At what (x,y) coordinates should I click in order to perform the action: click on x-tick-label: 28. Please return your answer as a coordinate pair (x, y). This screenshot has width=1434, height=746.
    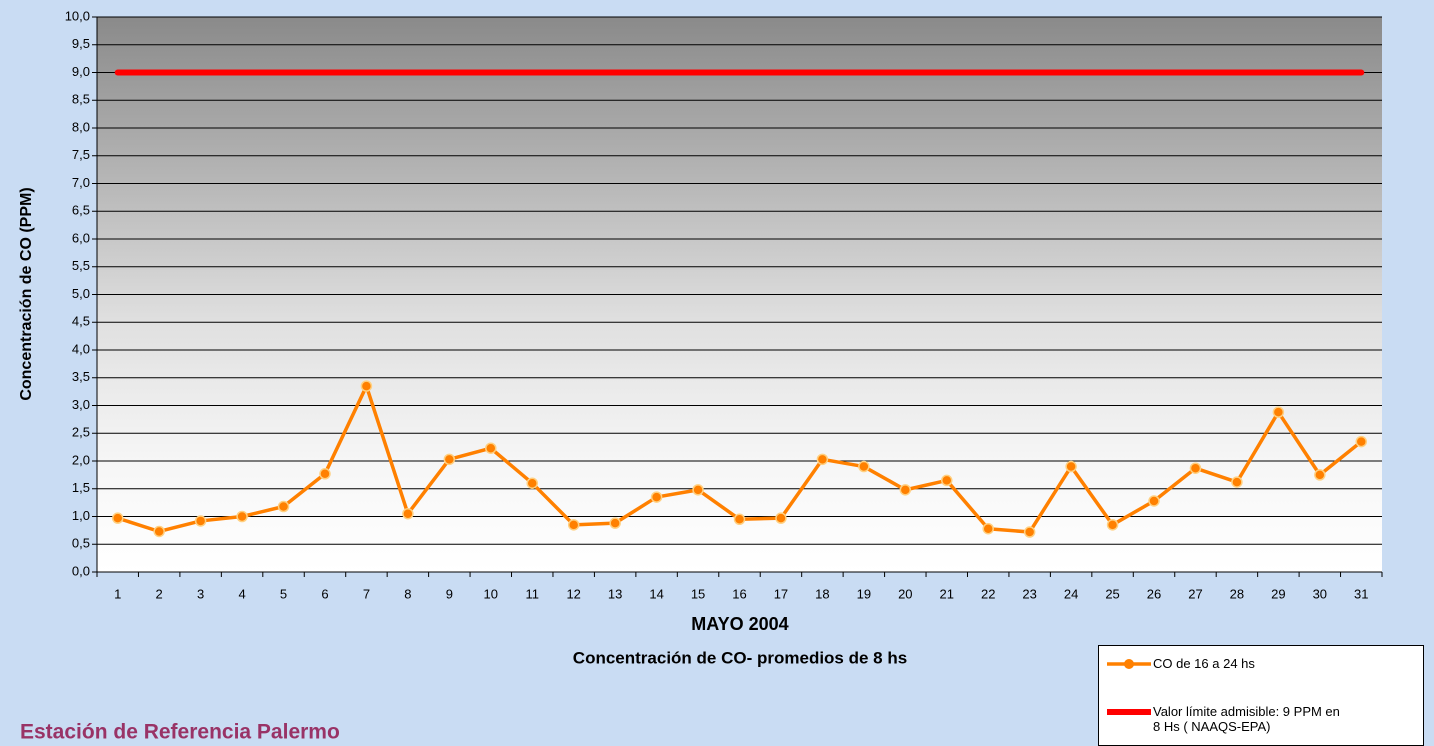
    Looking at the image, I should click on (1237, 593).